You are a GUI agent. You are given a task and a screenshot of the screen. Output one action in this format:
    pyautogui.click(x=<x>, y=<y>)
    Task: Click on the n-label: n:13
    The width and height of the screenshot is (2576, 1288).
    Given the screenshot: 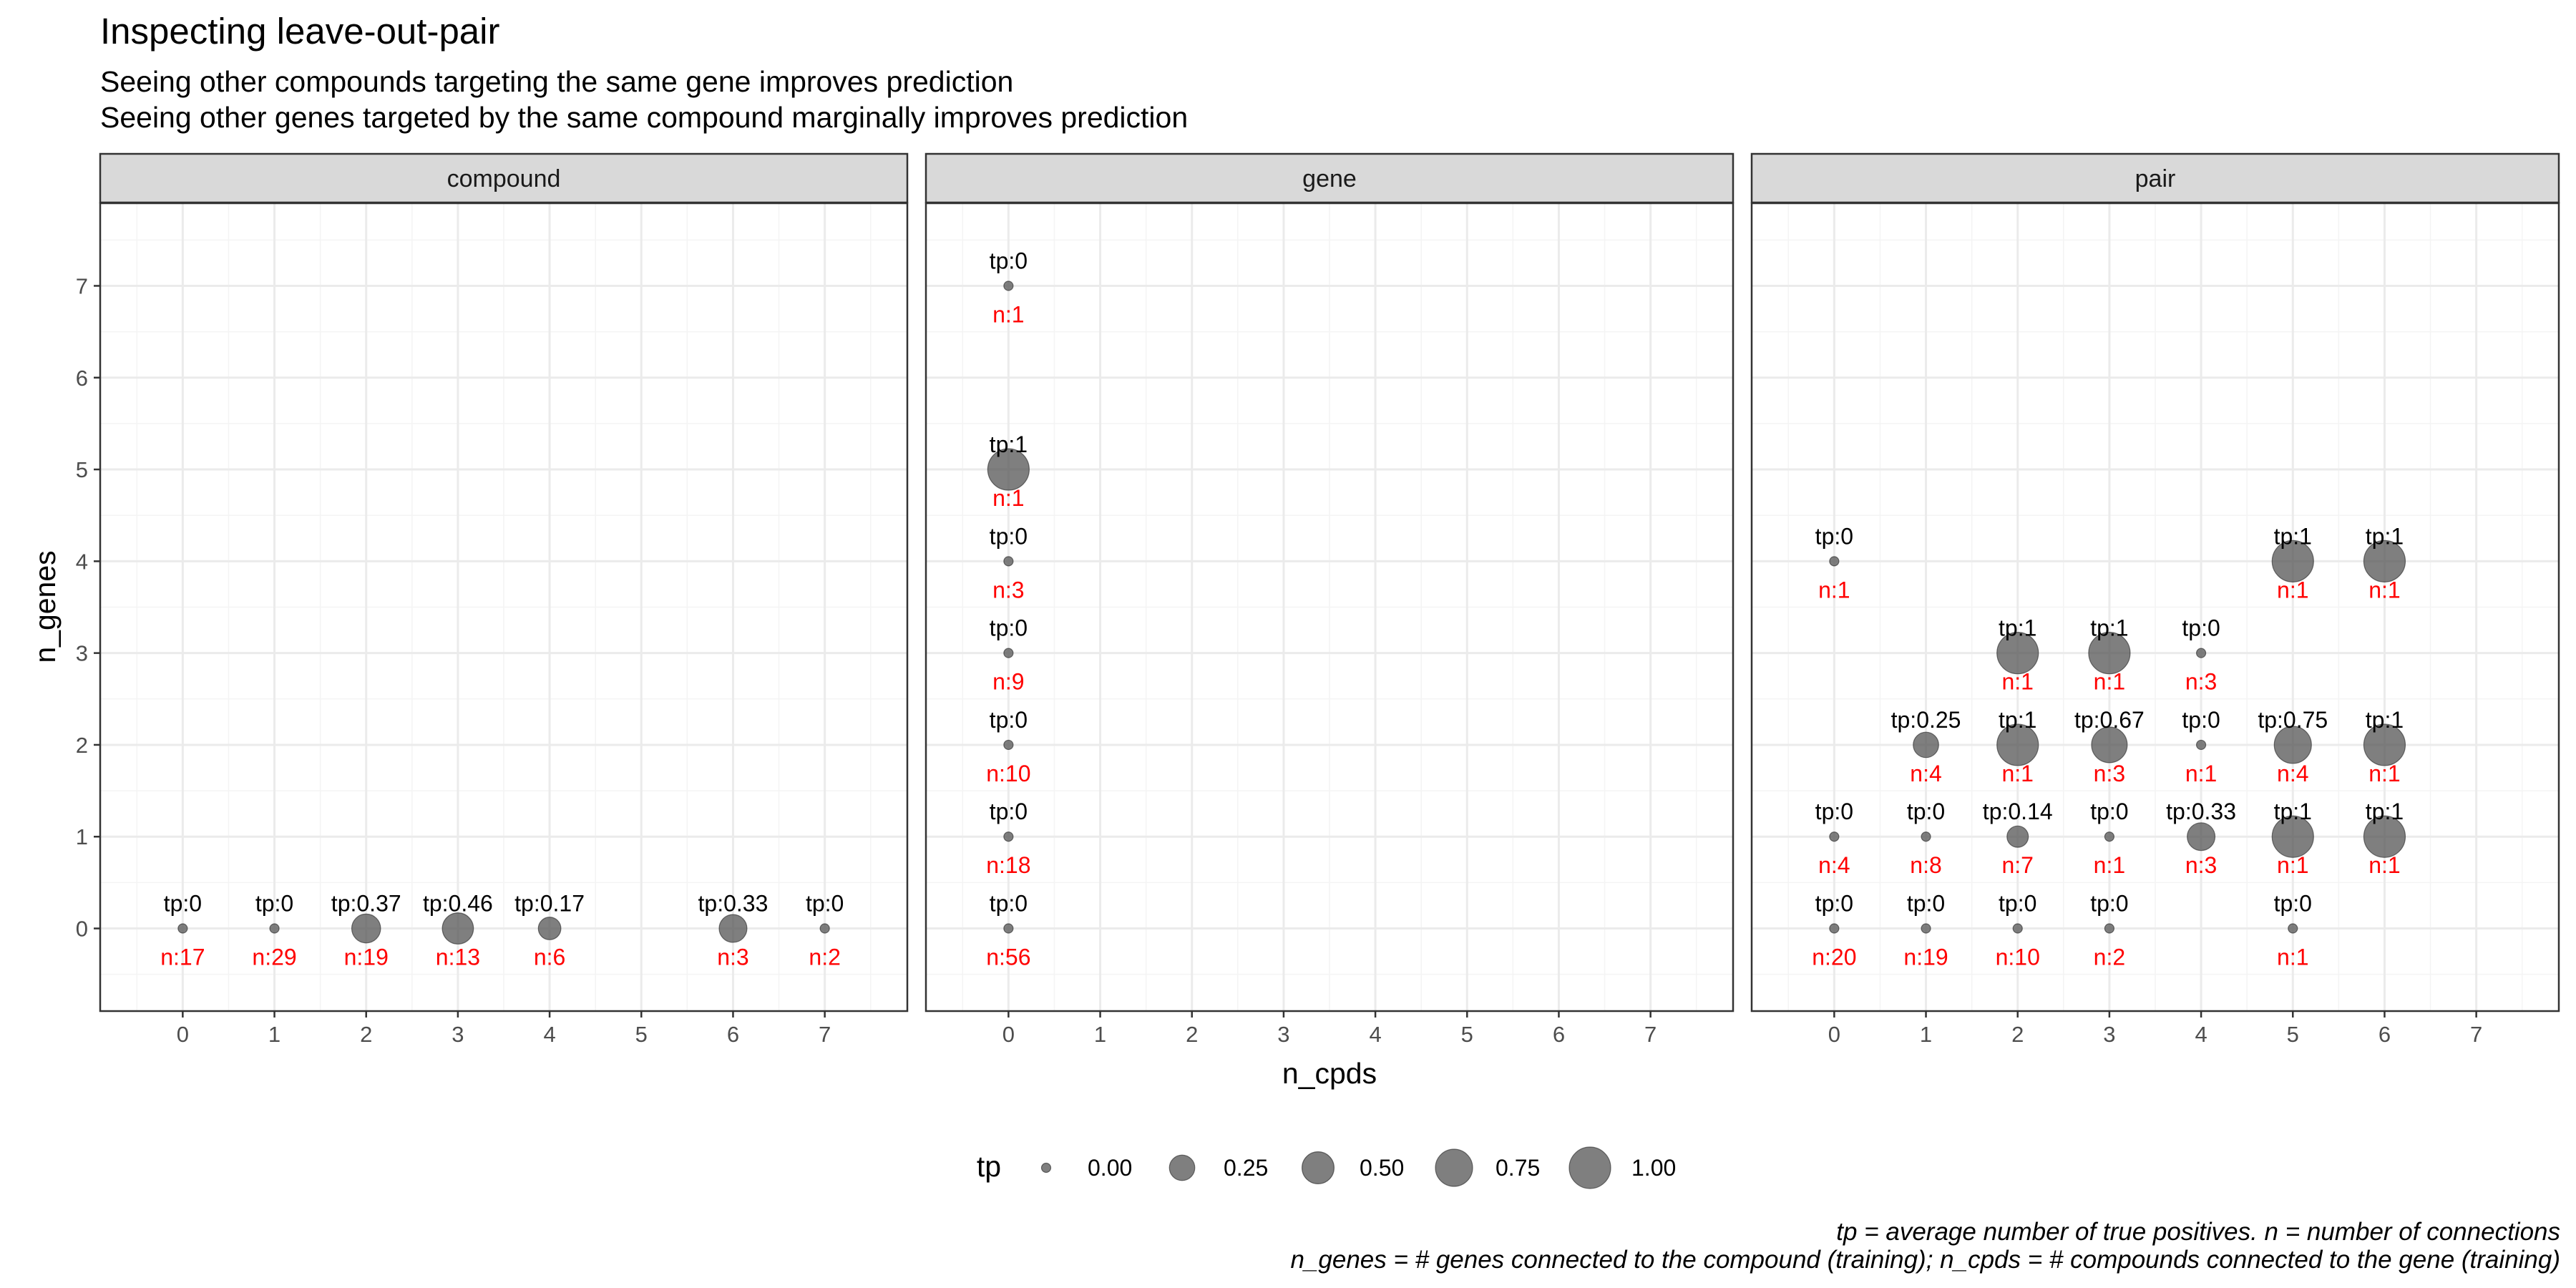 What is the action you would take?
    pyautogui.click(x=458, y=957)
    